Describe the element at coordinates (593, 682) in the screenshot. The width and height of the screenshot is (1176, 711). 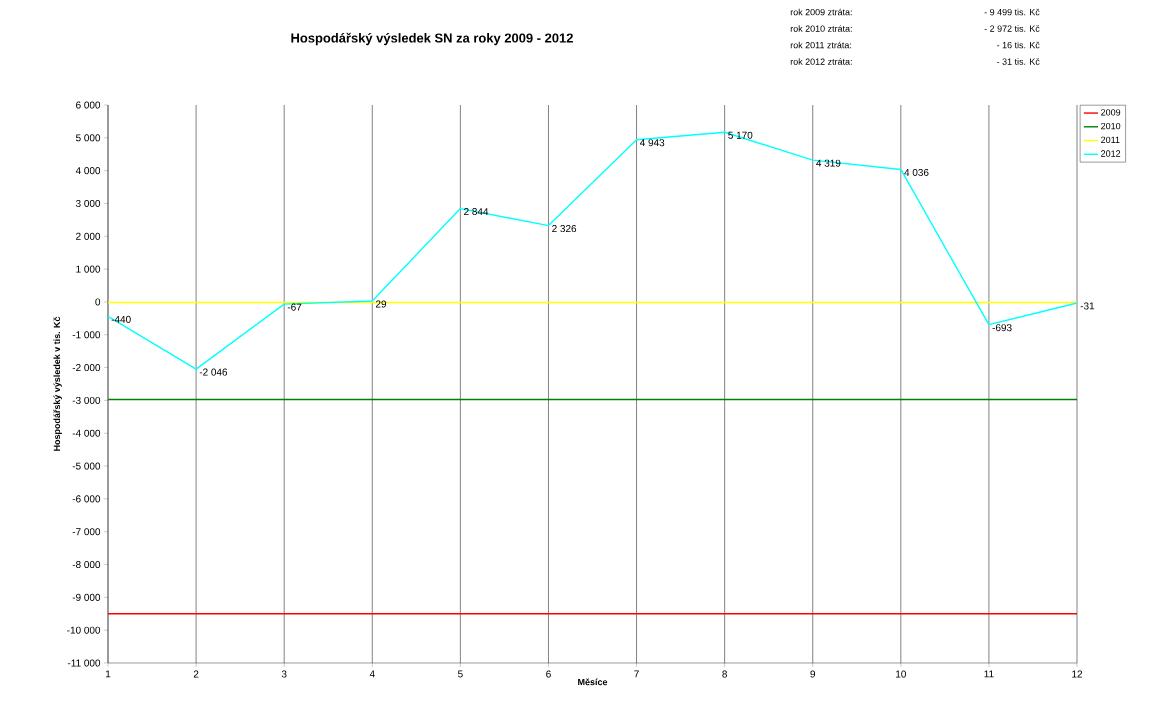
I see `x-axis-title: Měsíce` at that location.